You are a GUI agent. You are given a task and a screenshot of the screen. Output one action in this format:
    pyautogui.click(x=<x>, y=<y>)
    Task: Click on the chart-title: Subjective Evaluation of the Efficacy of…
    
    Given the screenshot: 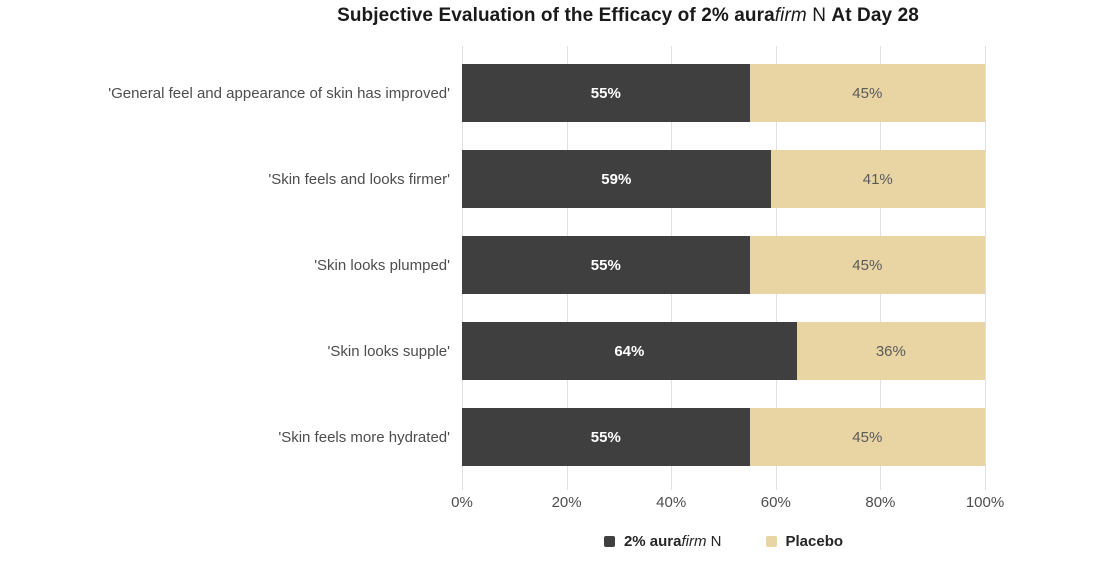 What is the action you would take?
    pyautogui.click(x=628, y=16)
    